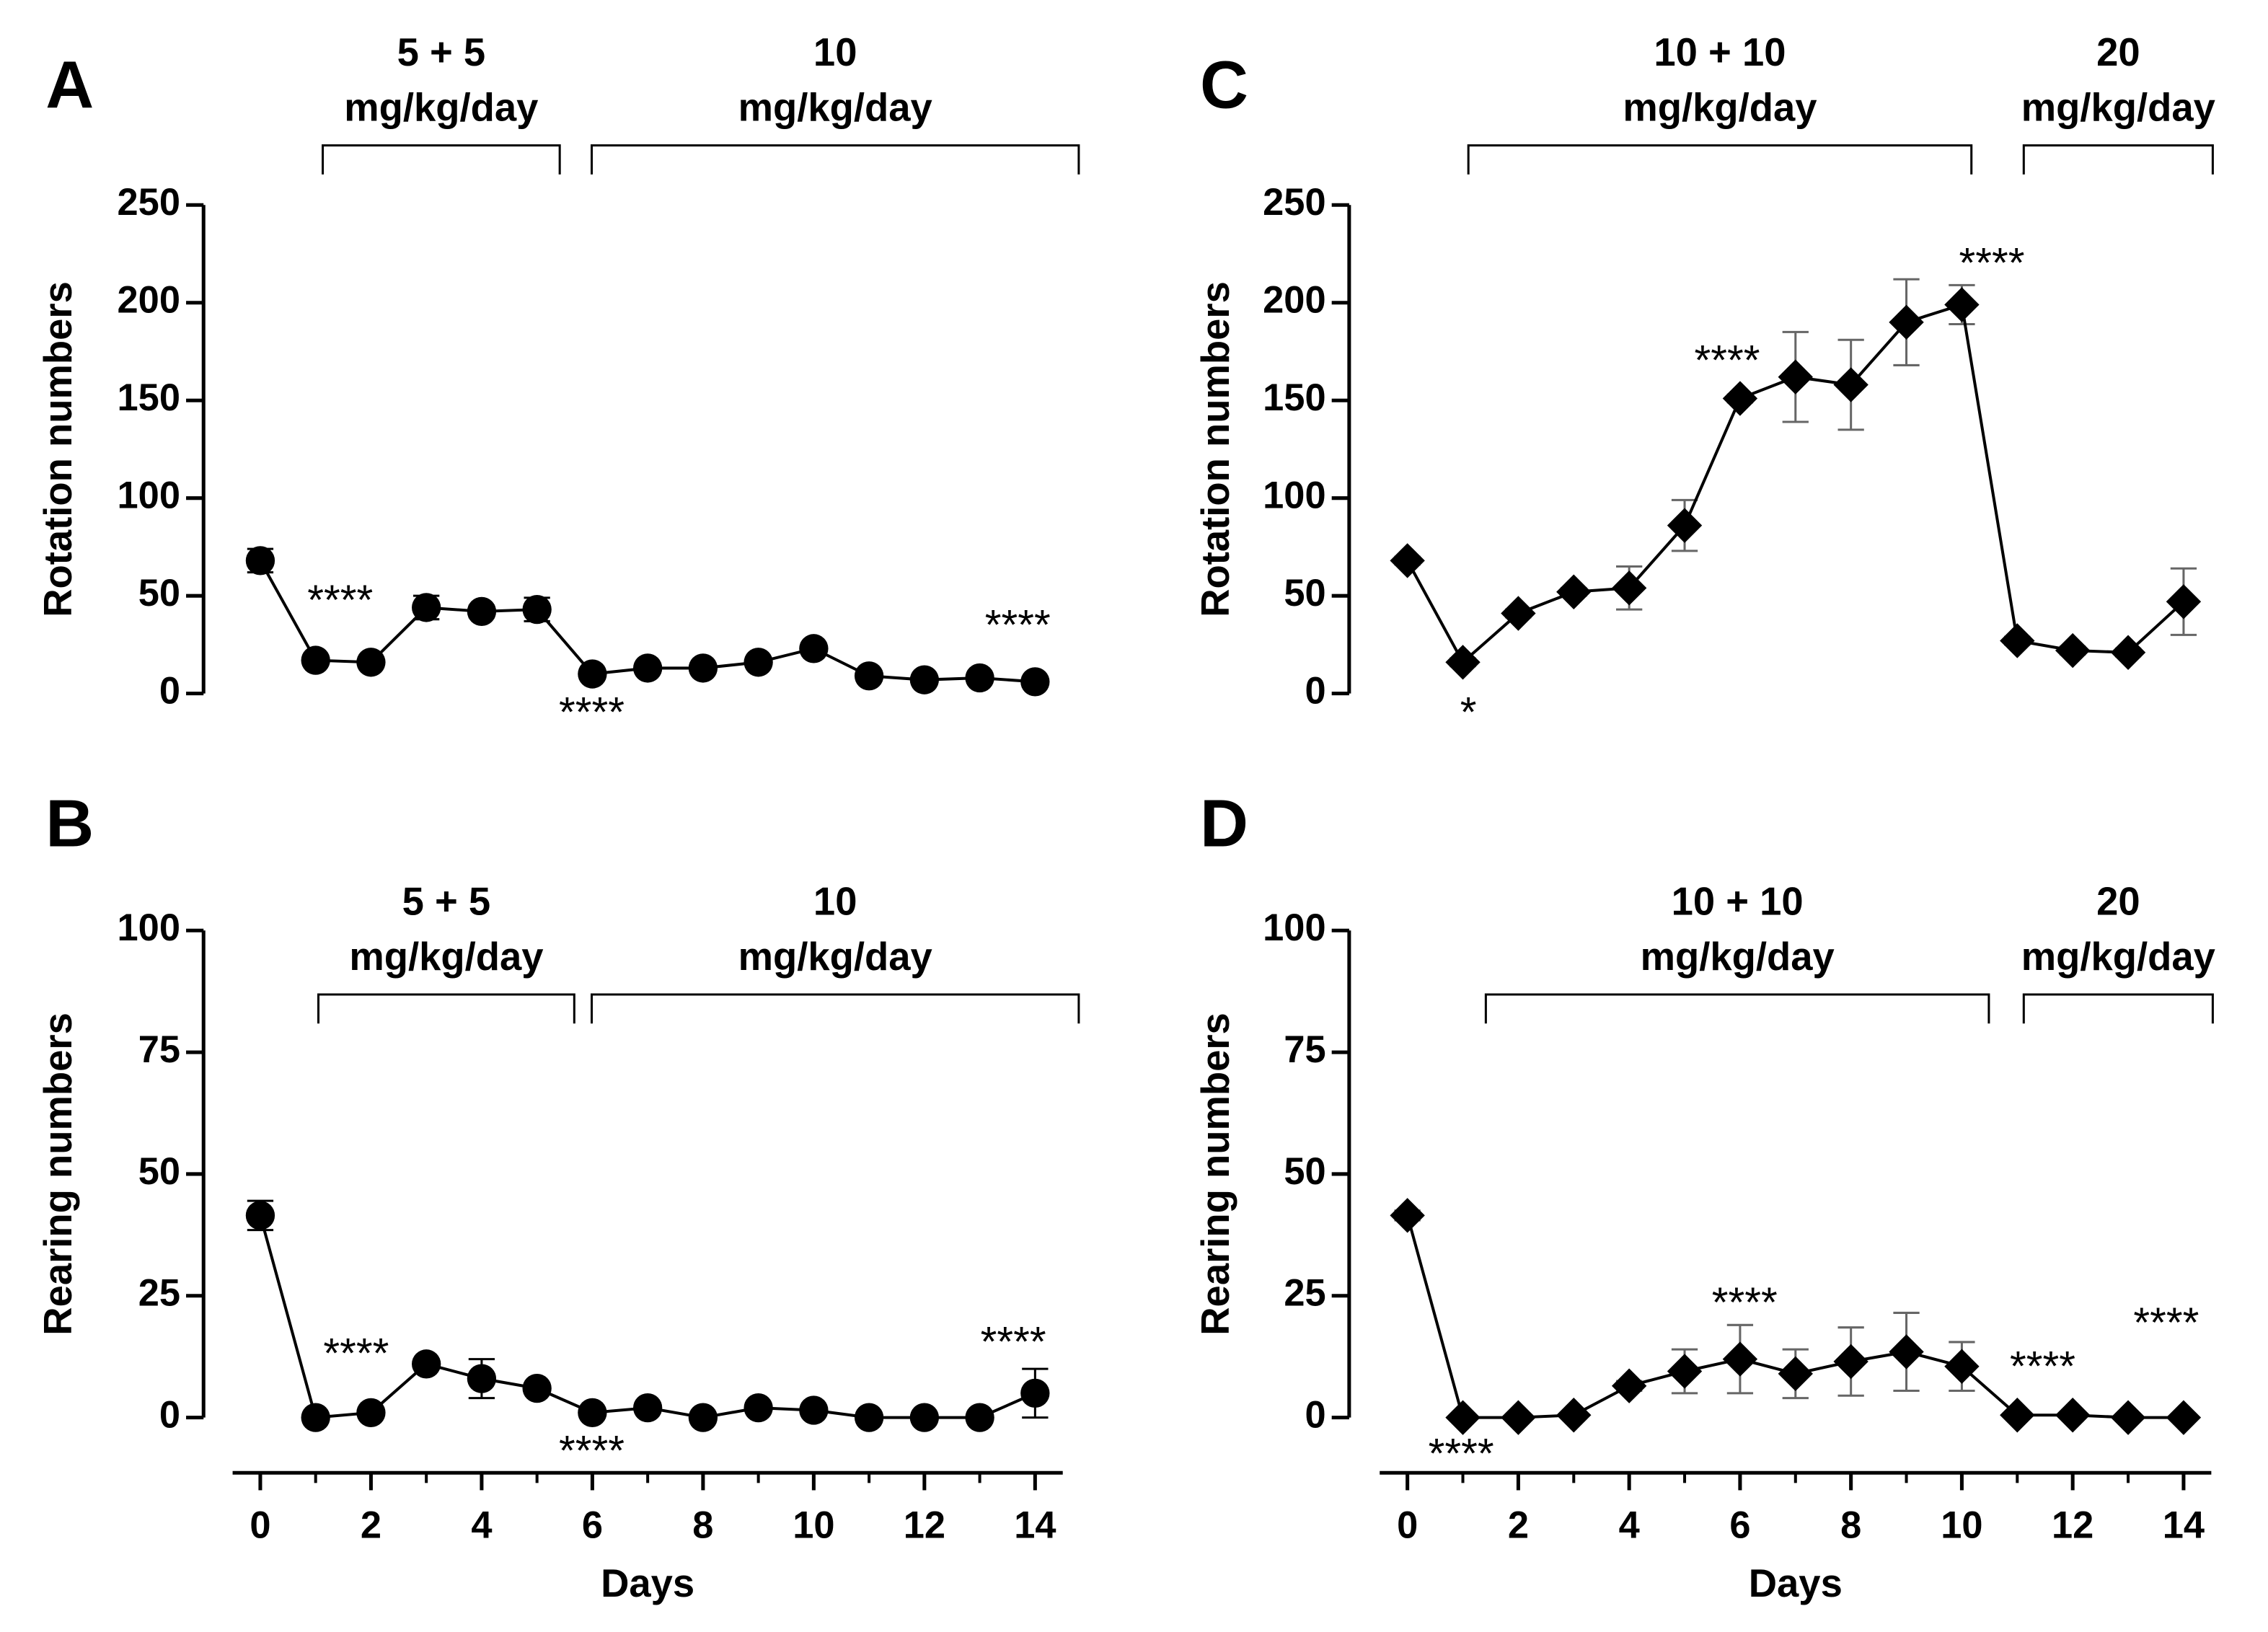 Image resolution: width=2268 pixels, height=1632 pixels. What do you see at coordinates (1850, 1526) in the screenshot?
I see `x-tick-label: 8` at bounding box center [1850, 1526].